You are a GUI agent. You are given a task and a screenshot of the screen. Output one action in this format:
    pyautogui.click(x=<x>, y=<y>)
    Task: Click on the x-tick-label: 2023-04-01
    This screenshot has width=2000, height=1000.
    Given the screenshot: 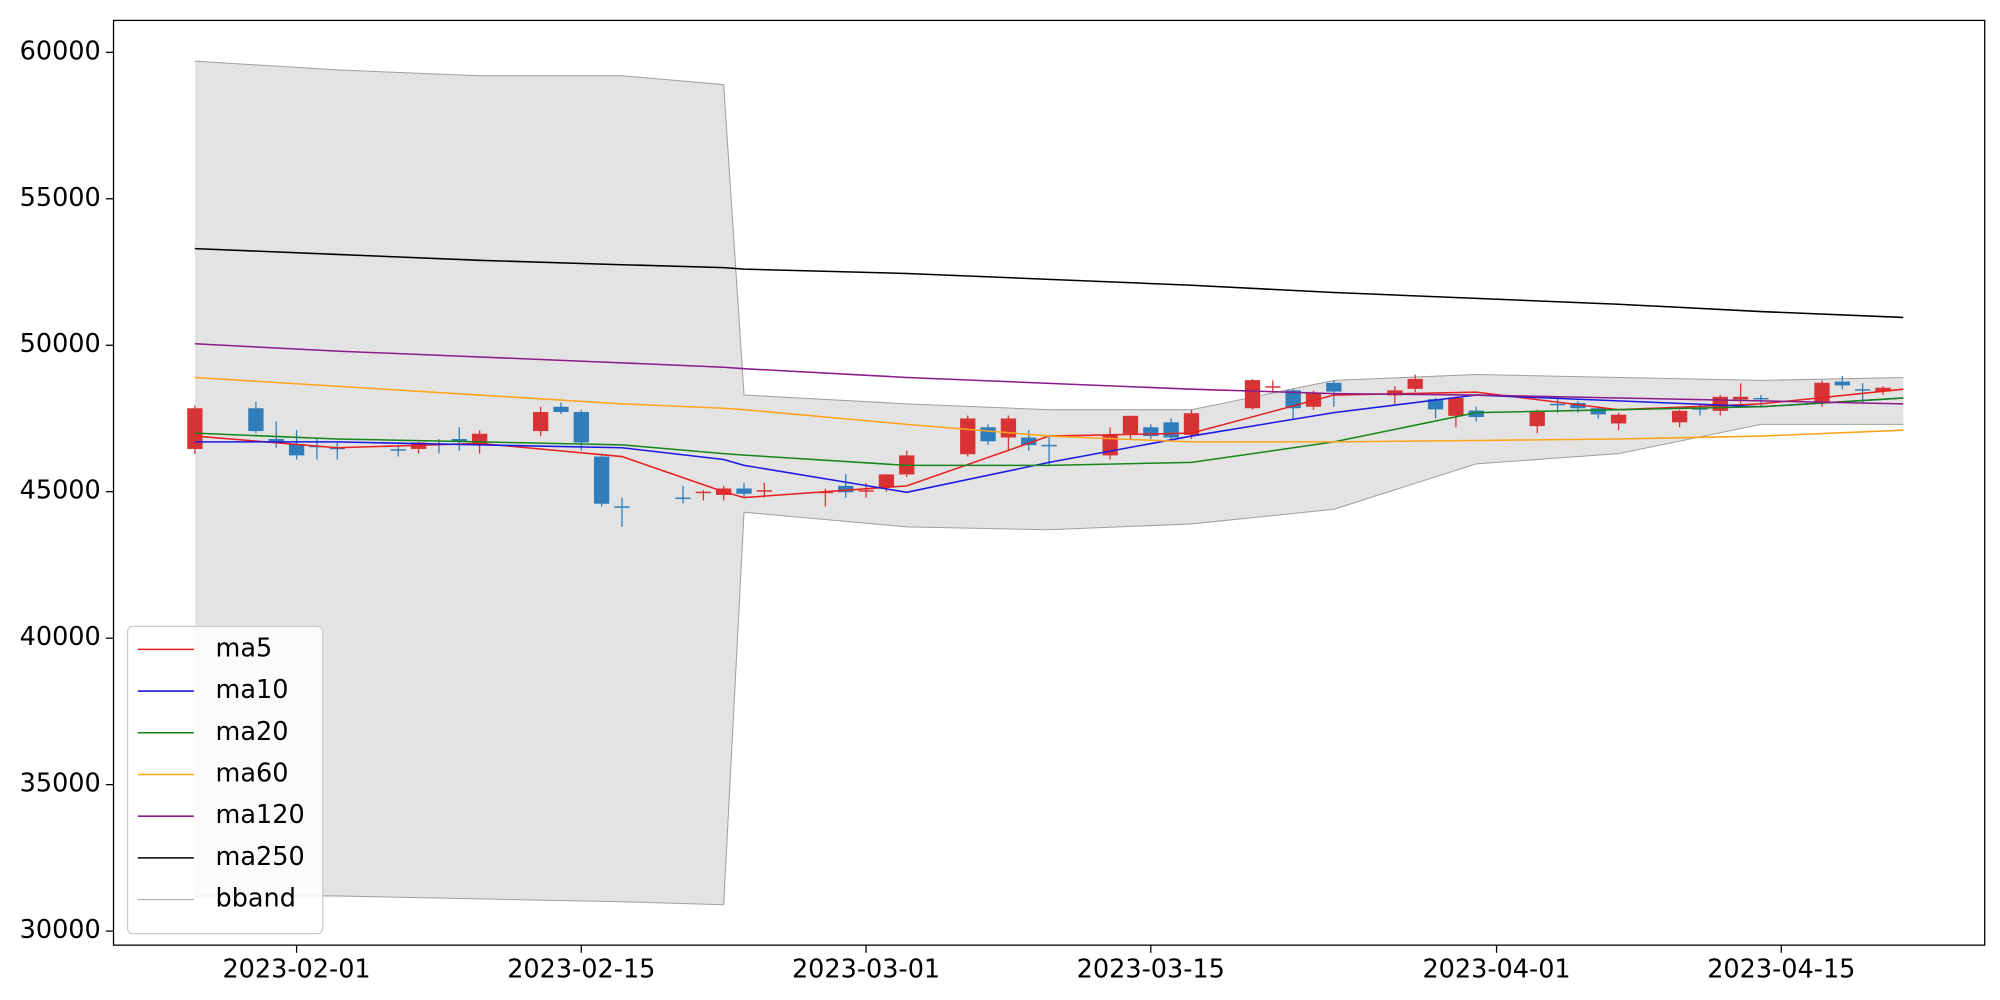 What is the action you would take?
    pyautogui.click(x=1496, y=970)
    